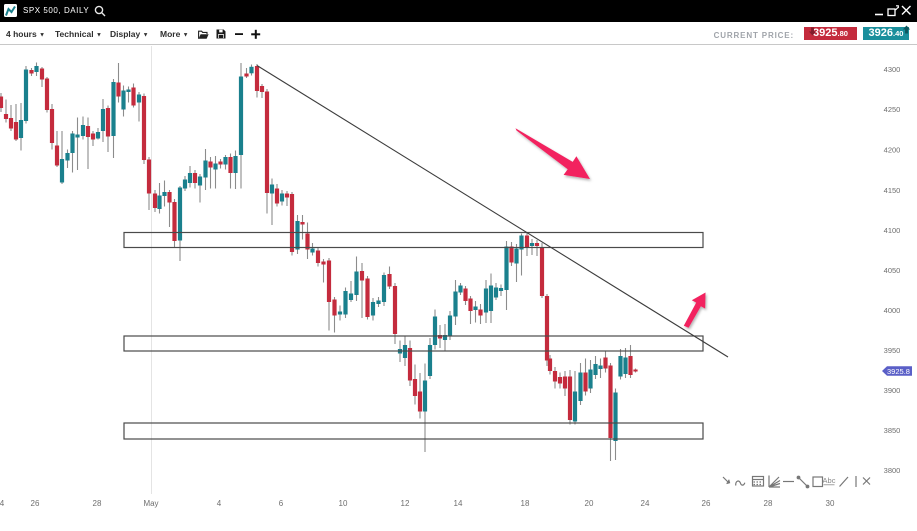 This screenshot has height=531, width=917. What do you see at coordinates (898, 371) in the screenshot?
I see `svg-text: 3925.8` at bounding box center [898, 371].